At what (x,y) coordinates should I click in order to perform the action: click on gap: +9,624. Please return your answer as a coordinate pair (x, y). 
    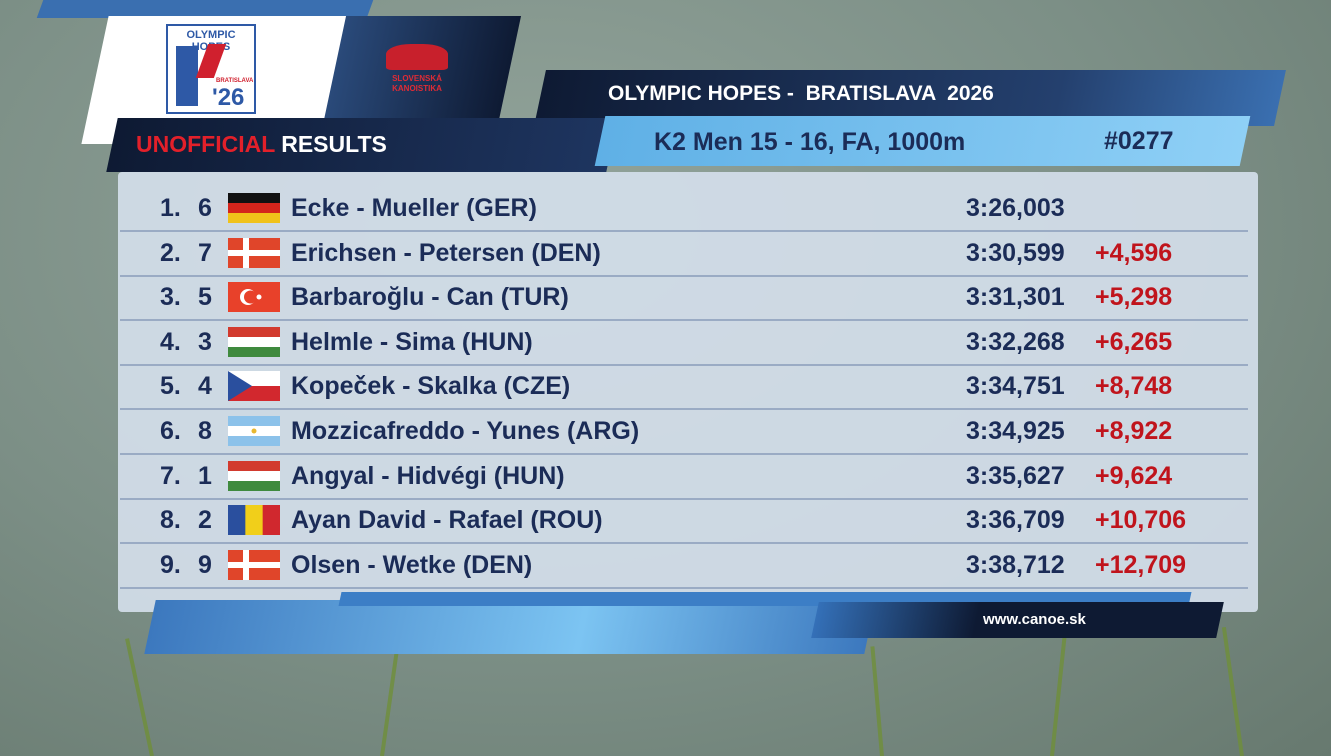
    Looking at the image, I should click on (1134, 475).